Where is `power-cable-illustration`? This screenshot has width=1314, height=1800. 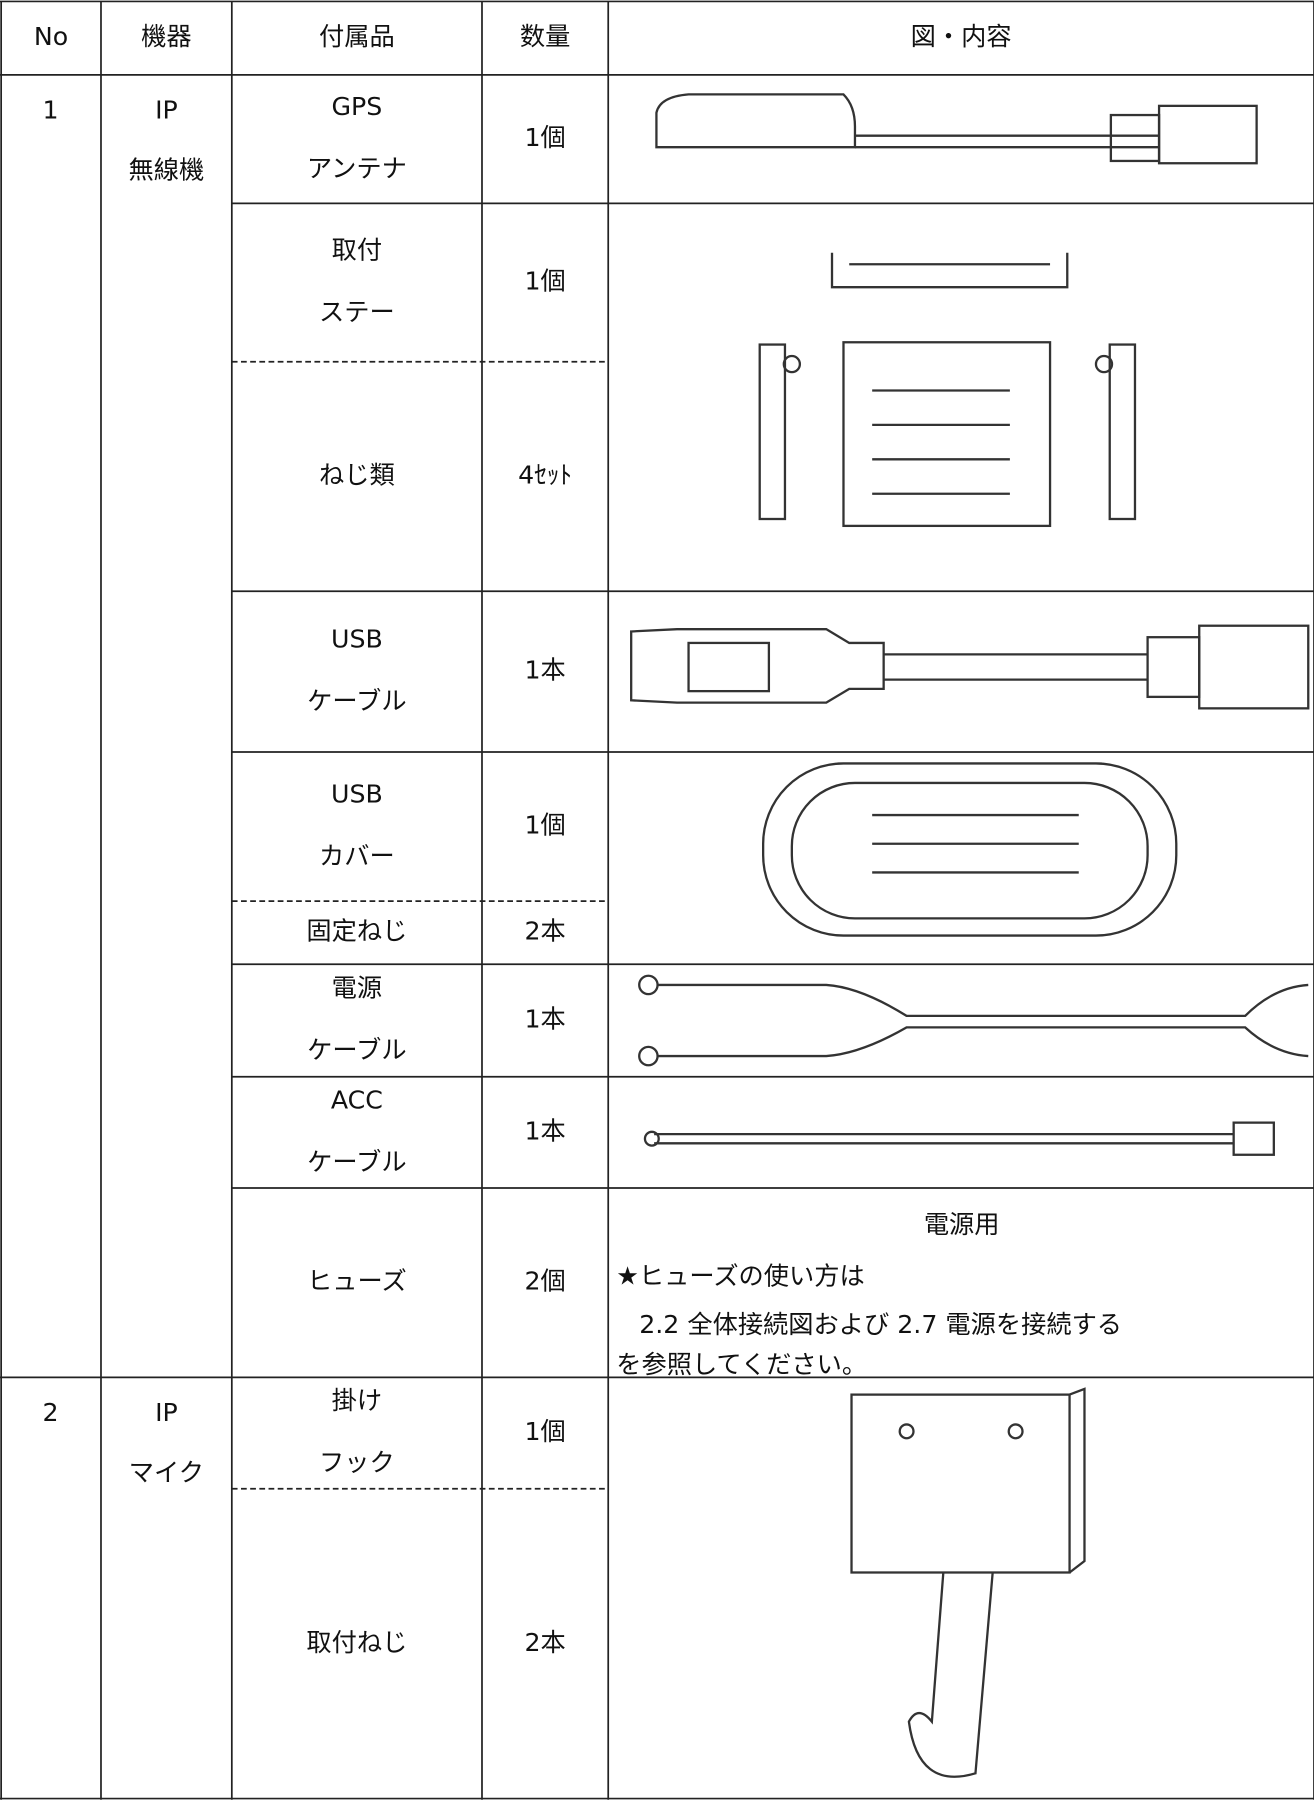
power-cable-illustration is located at coordinates (973, 1020).